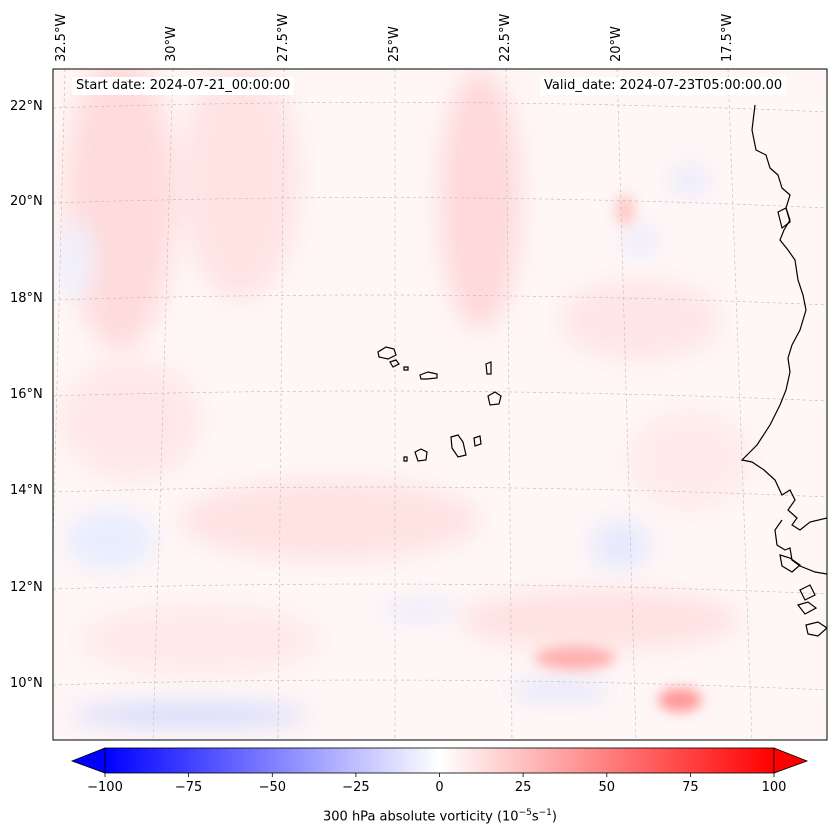 The image size is (837, 839). Describe the element at coordinates (26, 298) in the screenshot. I see `lat-label-18n: 18°N` at that location.